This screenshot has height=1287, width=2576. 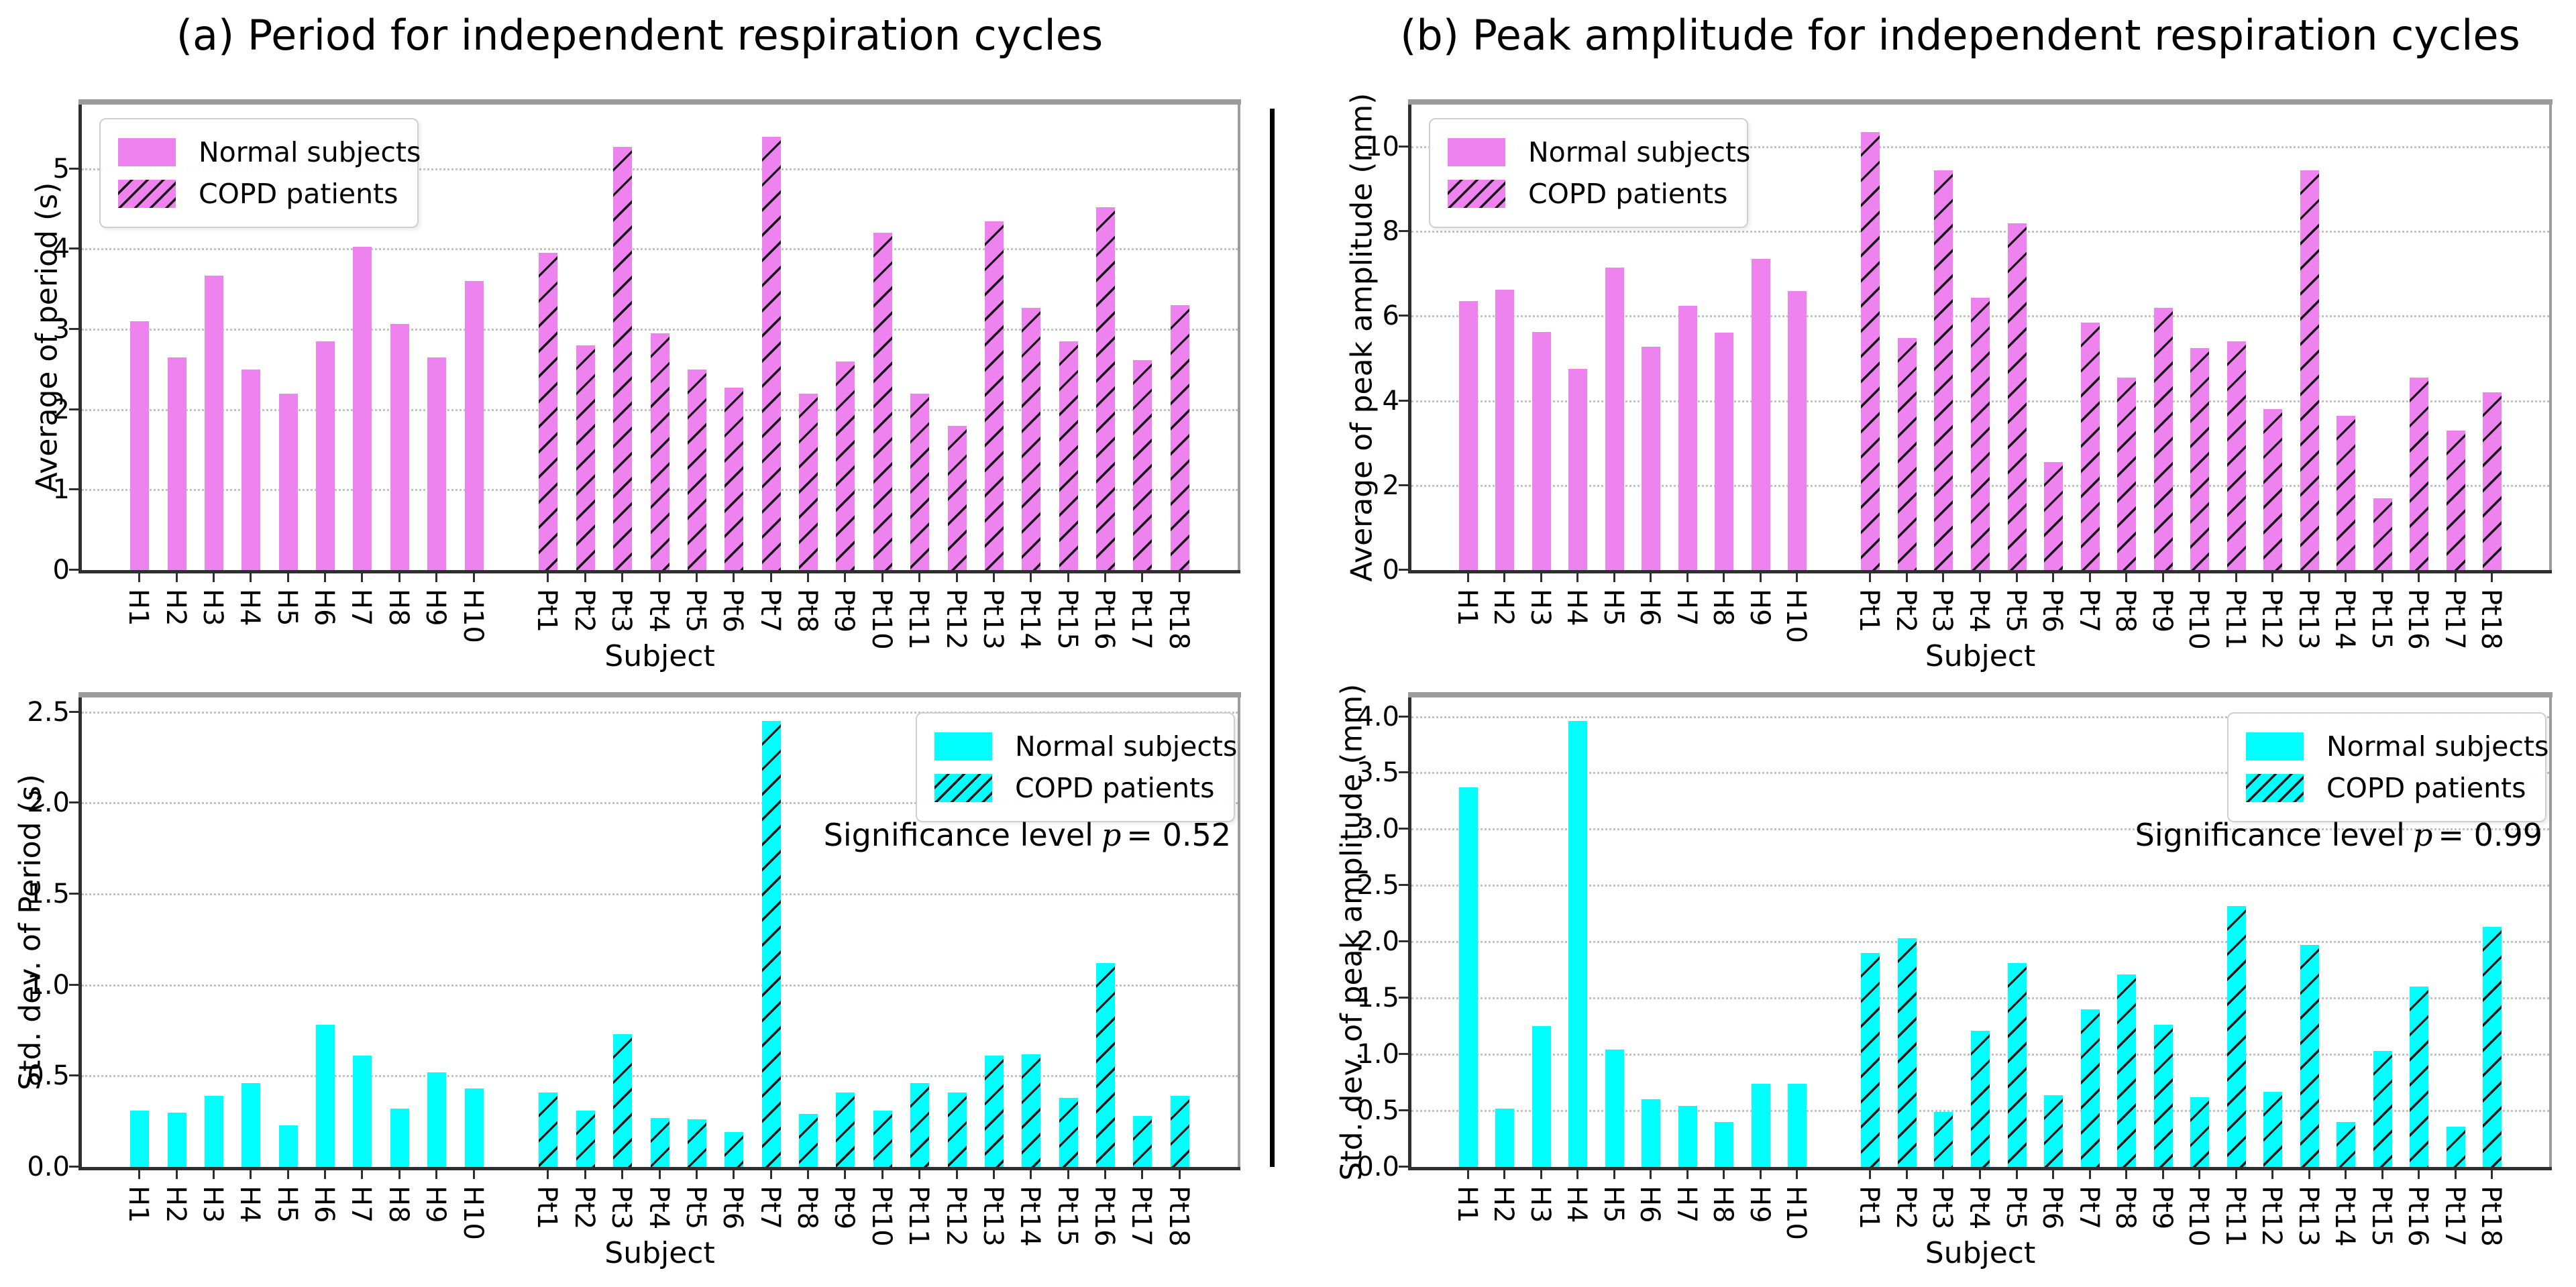 What do you see at coordinates (918, 619) in the screenshot?
I see `x-tick-label-Pt11: Pt11` at bounding box center [918, 619].